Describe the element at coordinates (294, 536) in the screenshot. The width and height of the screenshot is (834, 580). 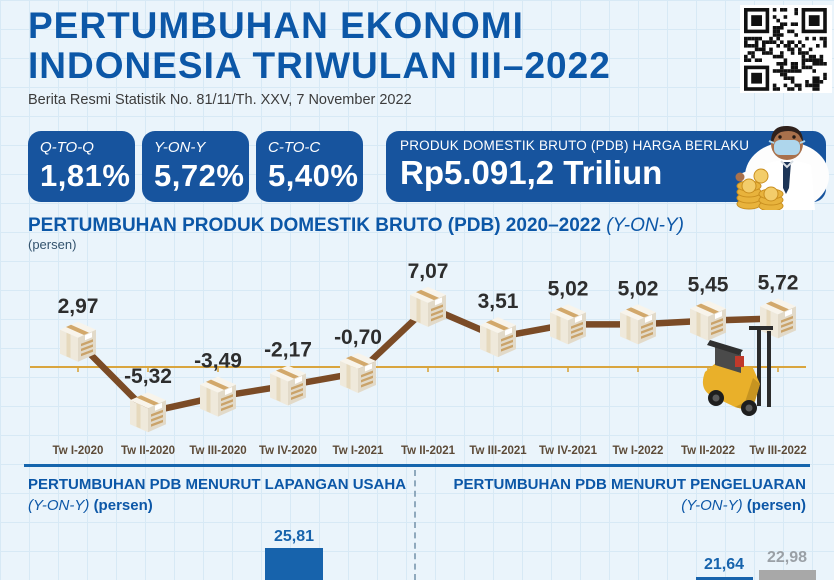
I see `bar-label: 25,81` at that location.